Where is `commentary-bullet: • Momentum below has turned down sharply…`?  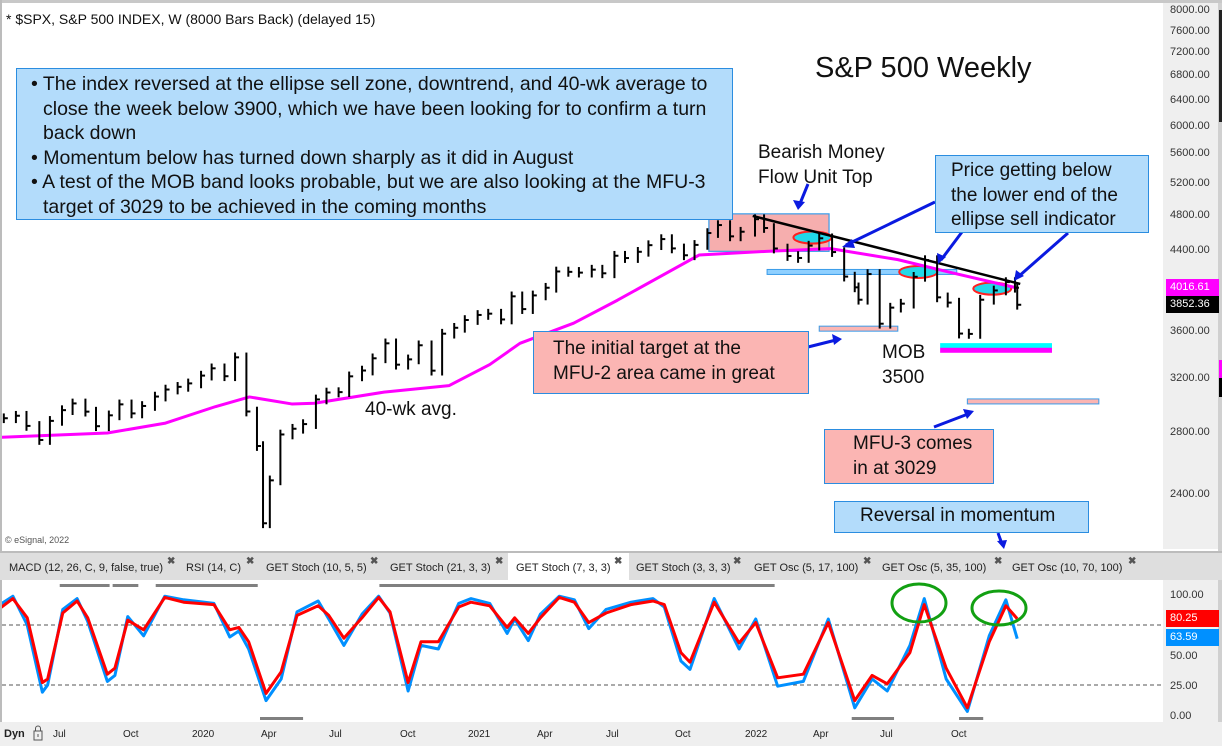
commentary-bullet: • Momentum below has turned down sharply… is located at coordinates (302, 157).